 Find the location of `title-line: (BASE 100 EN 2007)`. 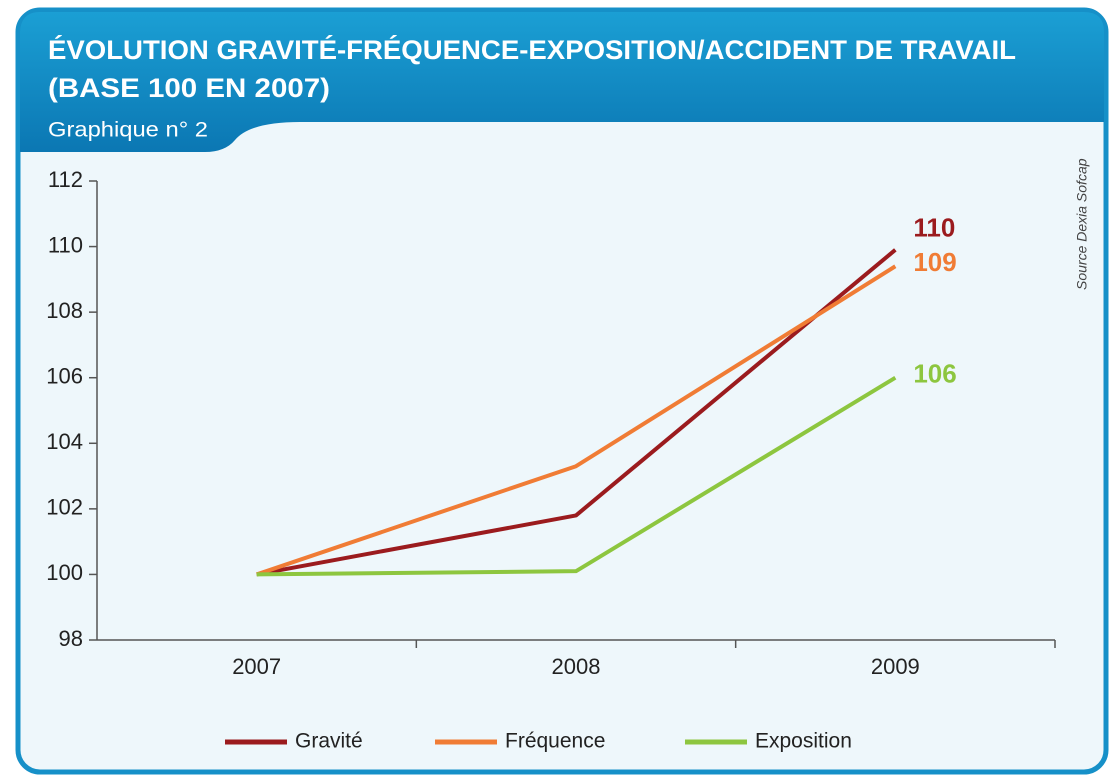

title-line: (BASE 100 EN 2007) is located at coordinates (189, 88).